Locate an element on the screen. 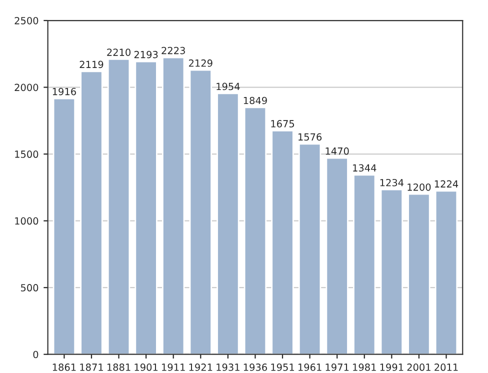 Image resolution: width=488 pixels, height=373 pixels. x-tick-label: 1871 is located at coordinates (91, 367).